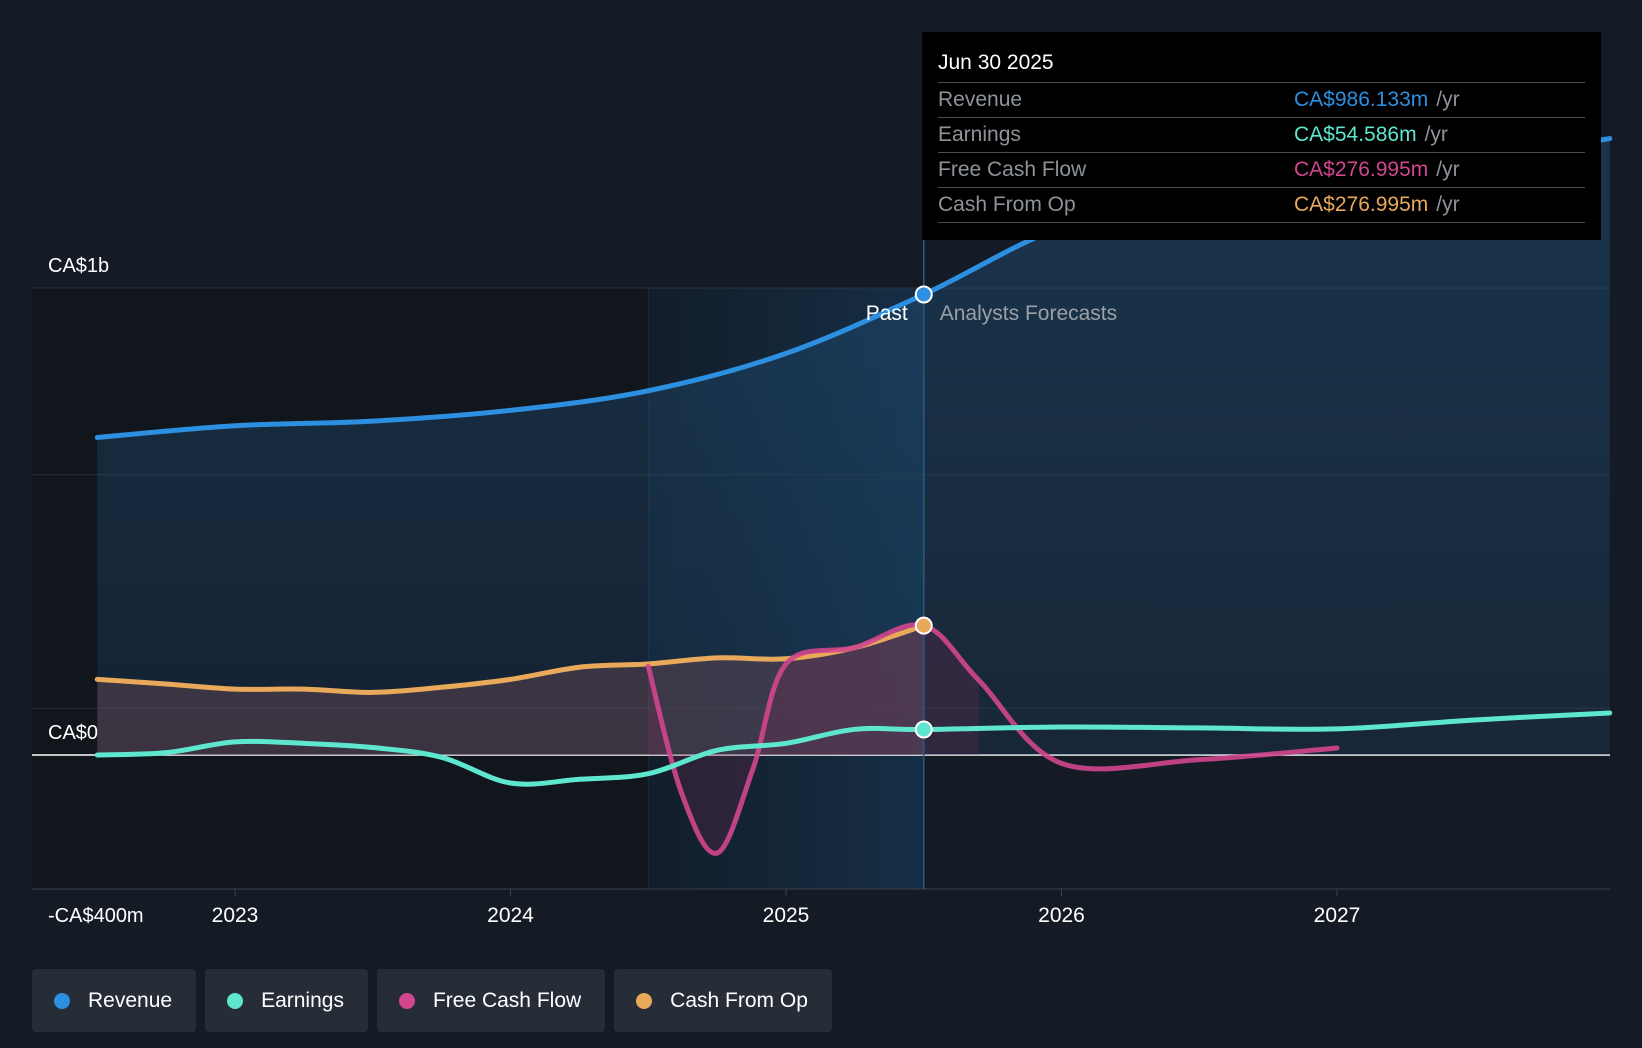 The width and height of the screenshot is (1642, 1048). I want to click on legend-cash-from-op: Cash From Op, so click(723, 1000).